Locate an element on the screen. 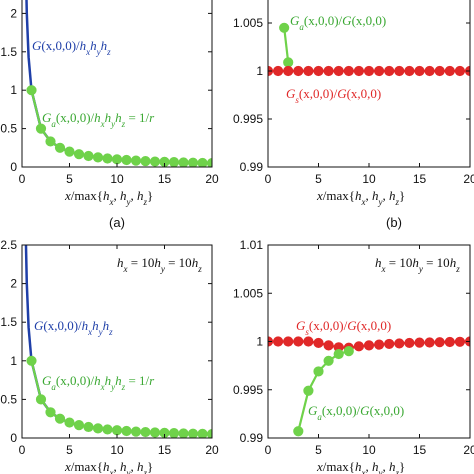 Image resolution: width=474 pixels, height=474 pixels. panel-1-y-tick-label-5: 2 is located at coordinates (13, 13).